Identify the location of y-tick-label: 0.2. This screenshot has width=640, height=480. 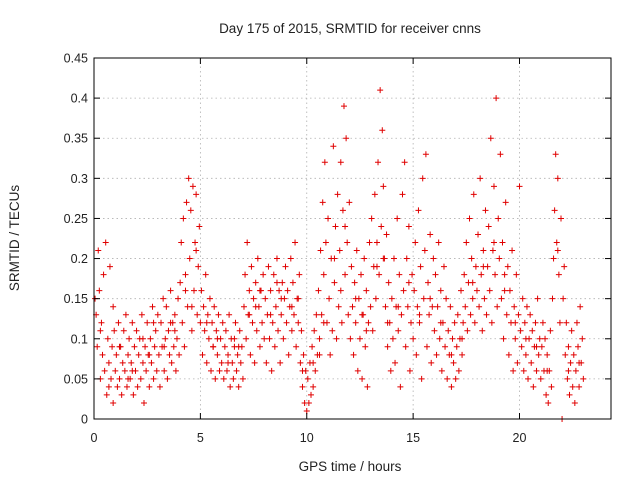
(79, 259).